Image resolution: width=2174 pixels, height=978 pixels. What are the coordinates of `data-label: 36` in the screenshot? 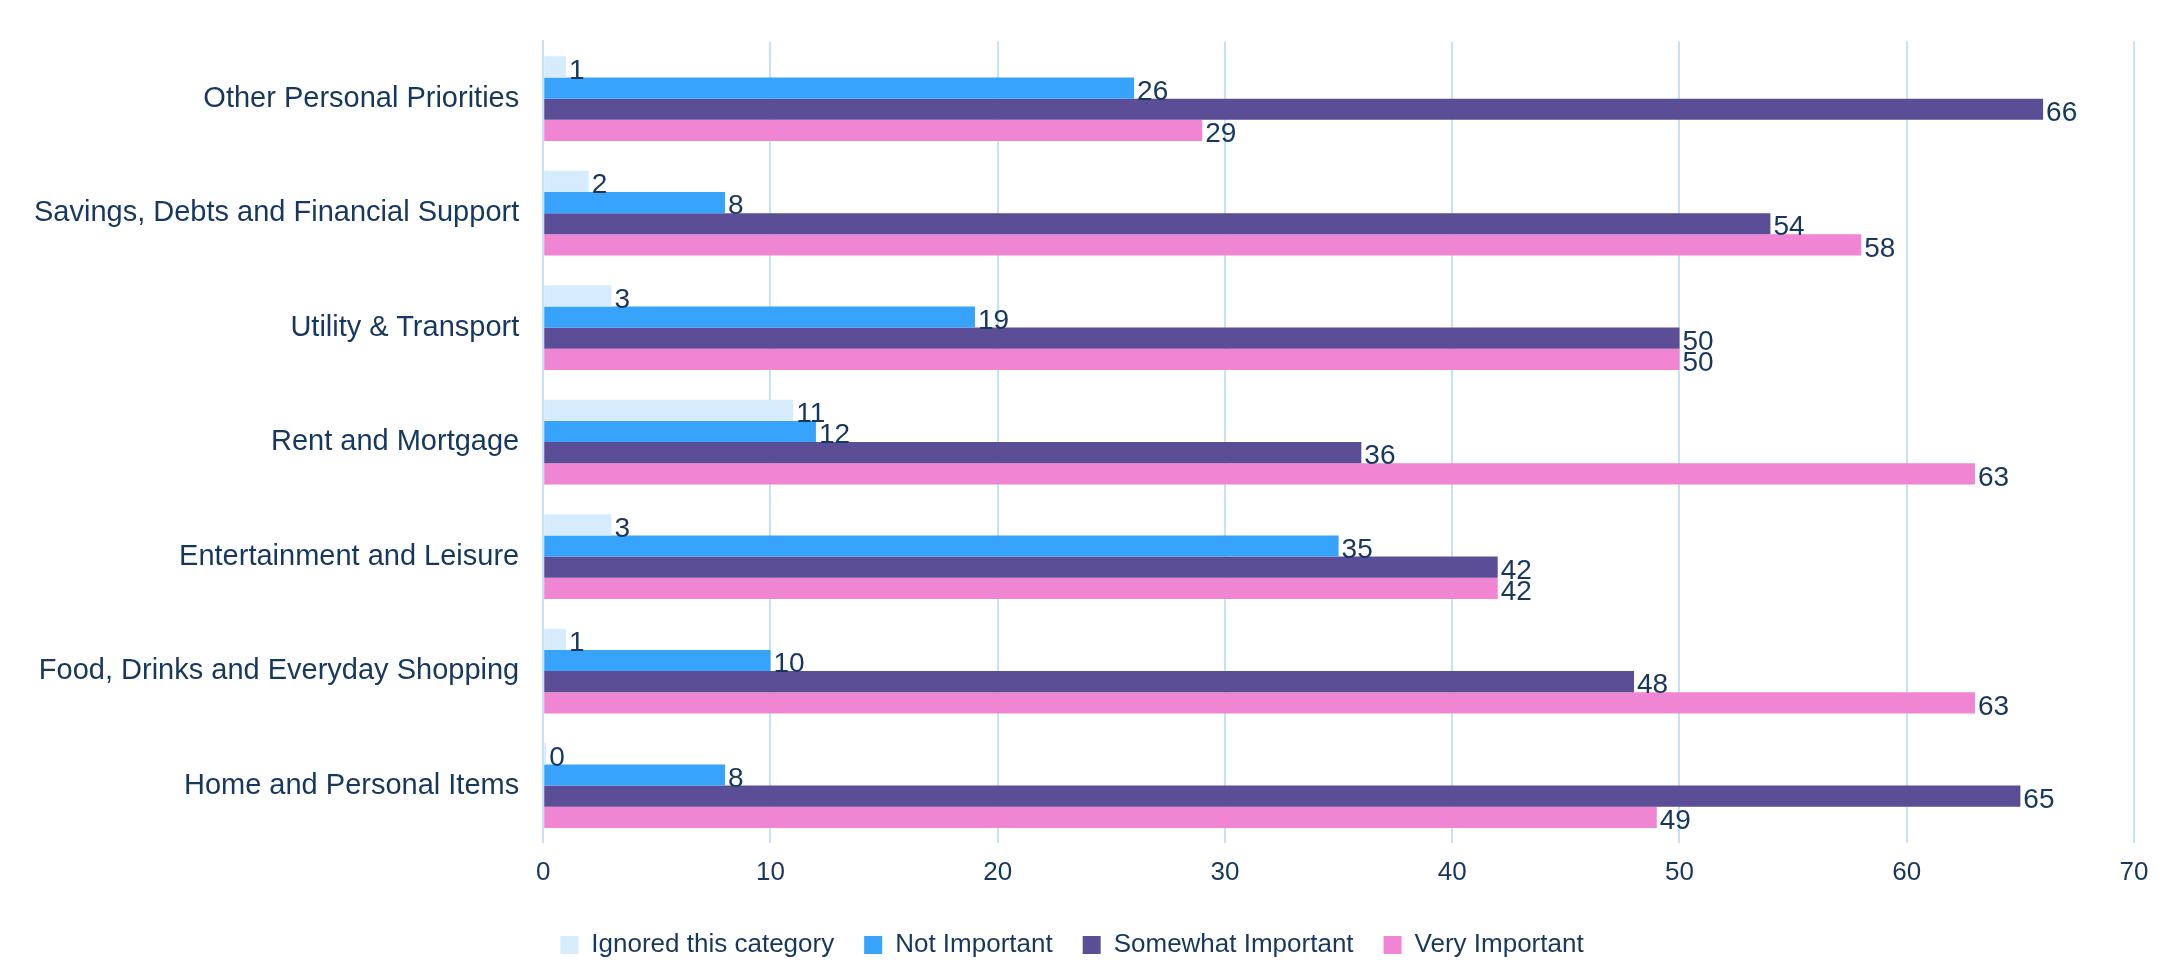 It's located at (1380, 455).